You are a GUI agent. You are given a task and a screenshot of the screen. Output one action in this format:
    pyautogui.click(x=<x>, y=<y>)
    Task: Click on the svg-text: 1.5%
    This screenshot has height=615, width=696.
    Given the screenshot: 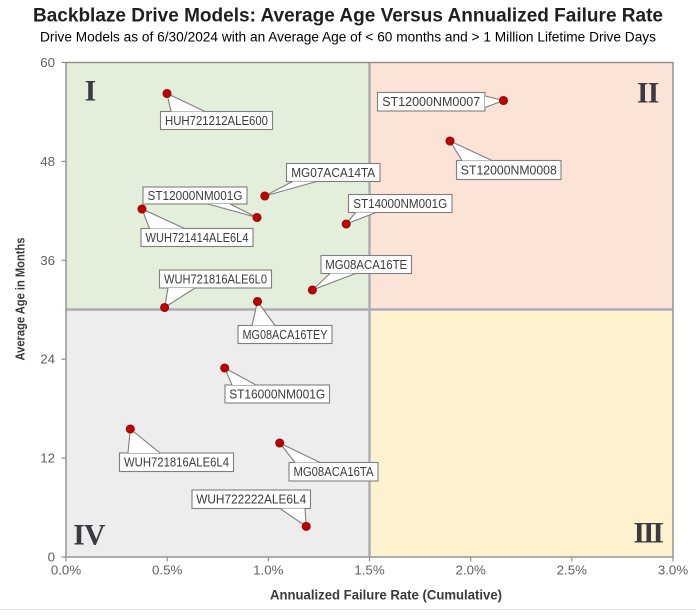 What is the action you would take?
    pyautogui.click(x=369, y=569)
    